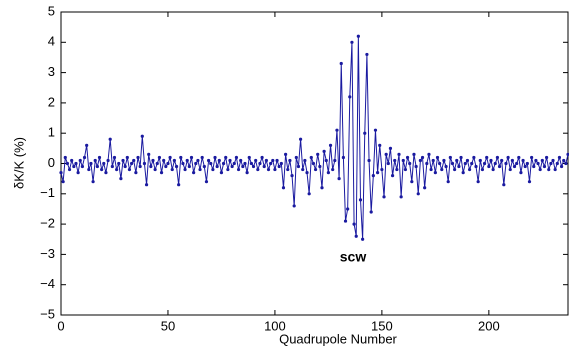  I want to click on x-axis-label: Quadrupole Number, so click(338, 338).